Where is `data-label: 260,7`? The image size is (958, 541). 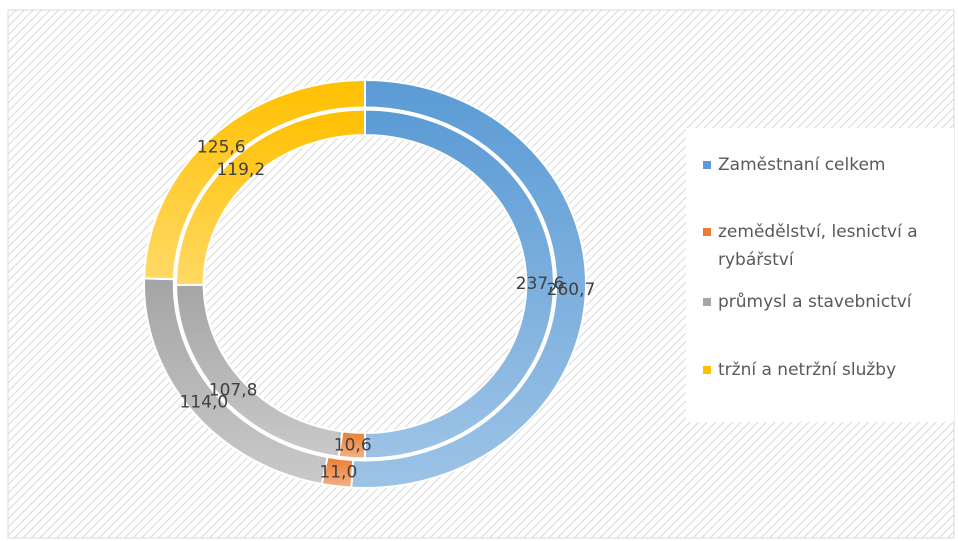
data-label: 260,7 is located at coordinates (571, 290).